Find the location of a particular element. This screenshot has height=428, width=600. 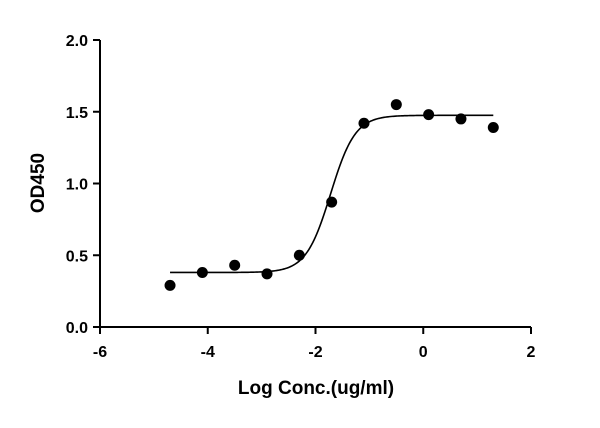

y-axis-title: OD450 is located at coordinates (38, 183).